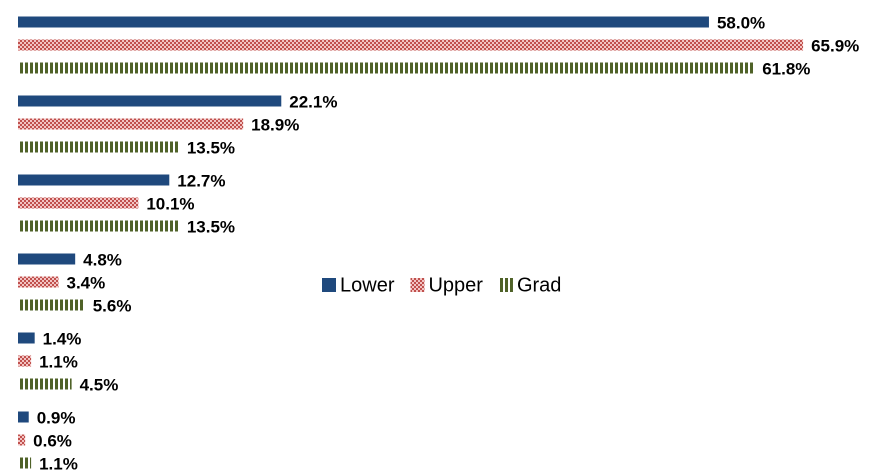 This screenshot has height=473, width=888. I want to click on value-label: 10.1%, so click(170, 203).